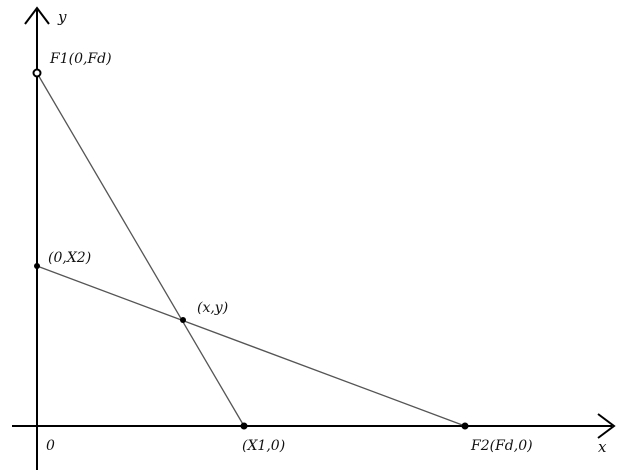 This screenshot has height=475, width=625. Describe the element at coordinates (465, 426) in the screenshot. I see `point-f2` at that location.